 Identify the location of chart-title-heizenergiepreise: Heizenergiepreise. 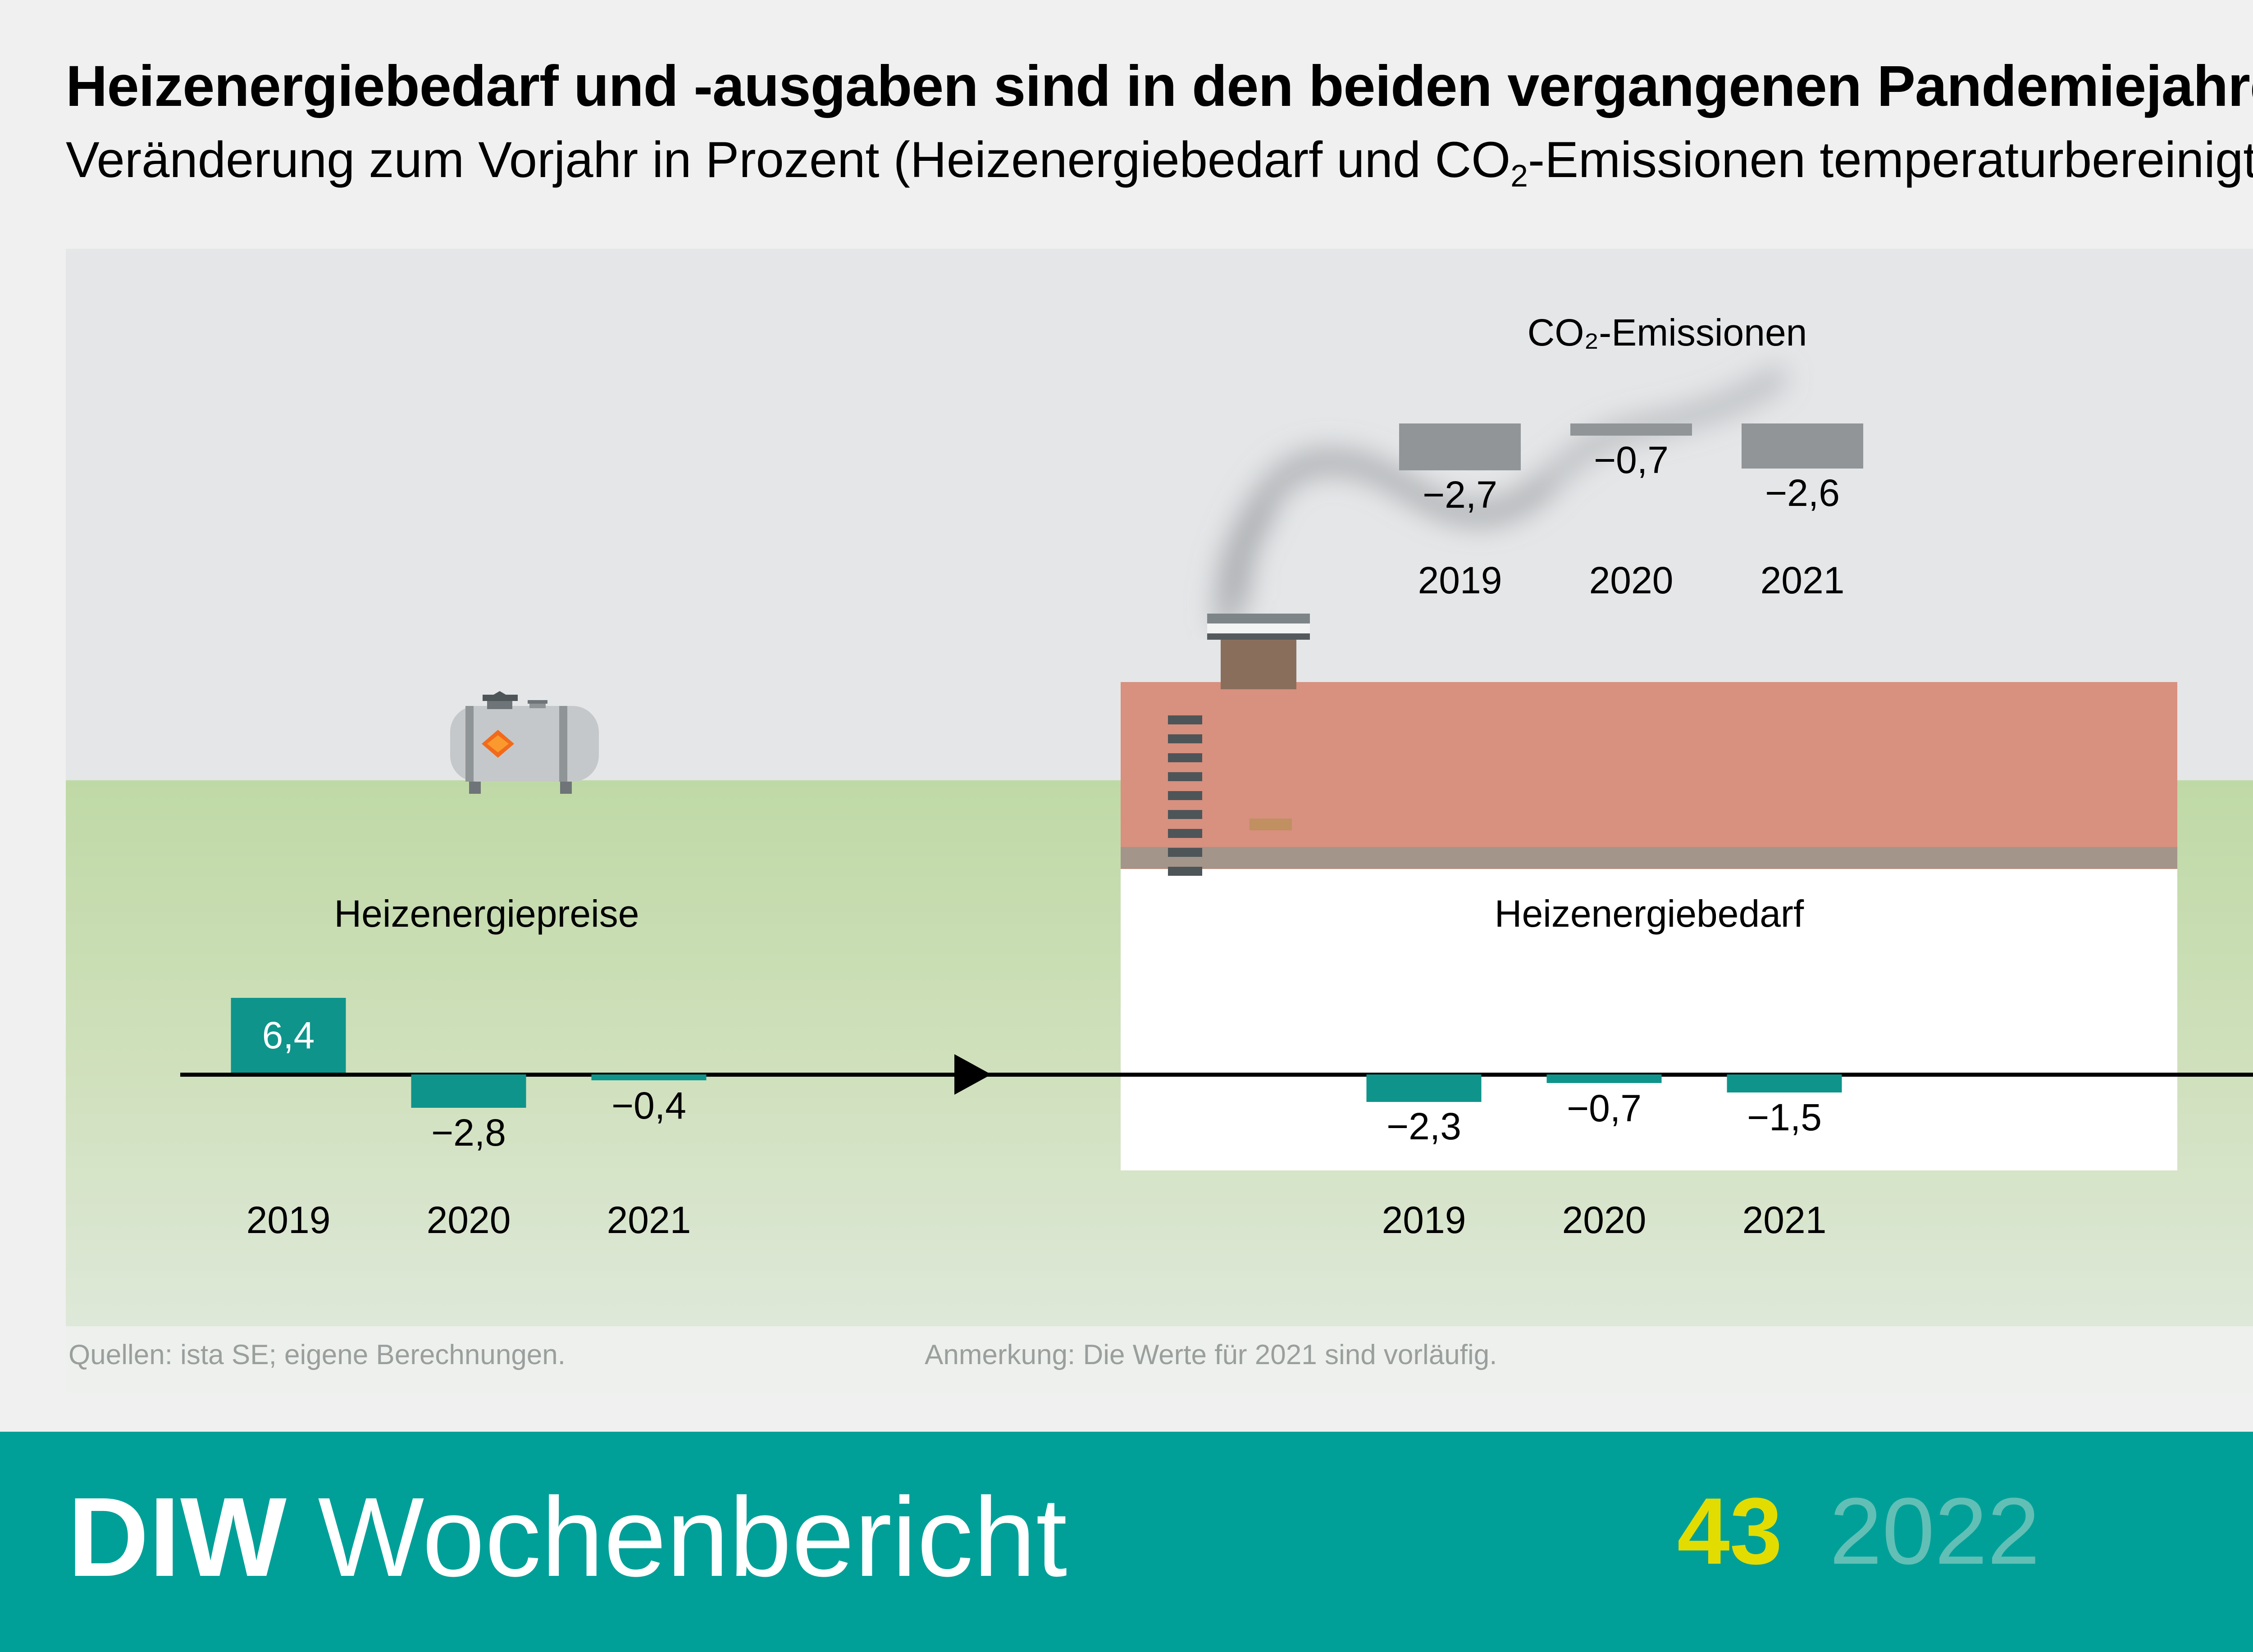
(486, 913).